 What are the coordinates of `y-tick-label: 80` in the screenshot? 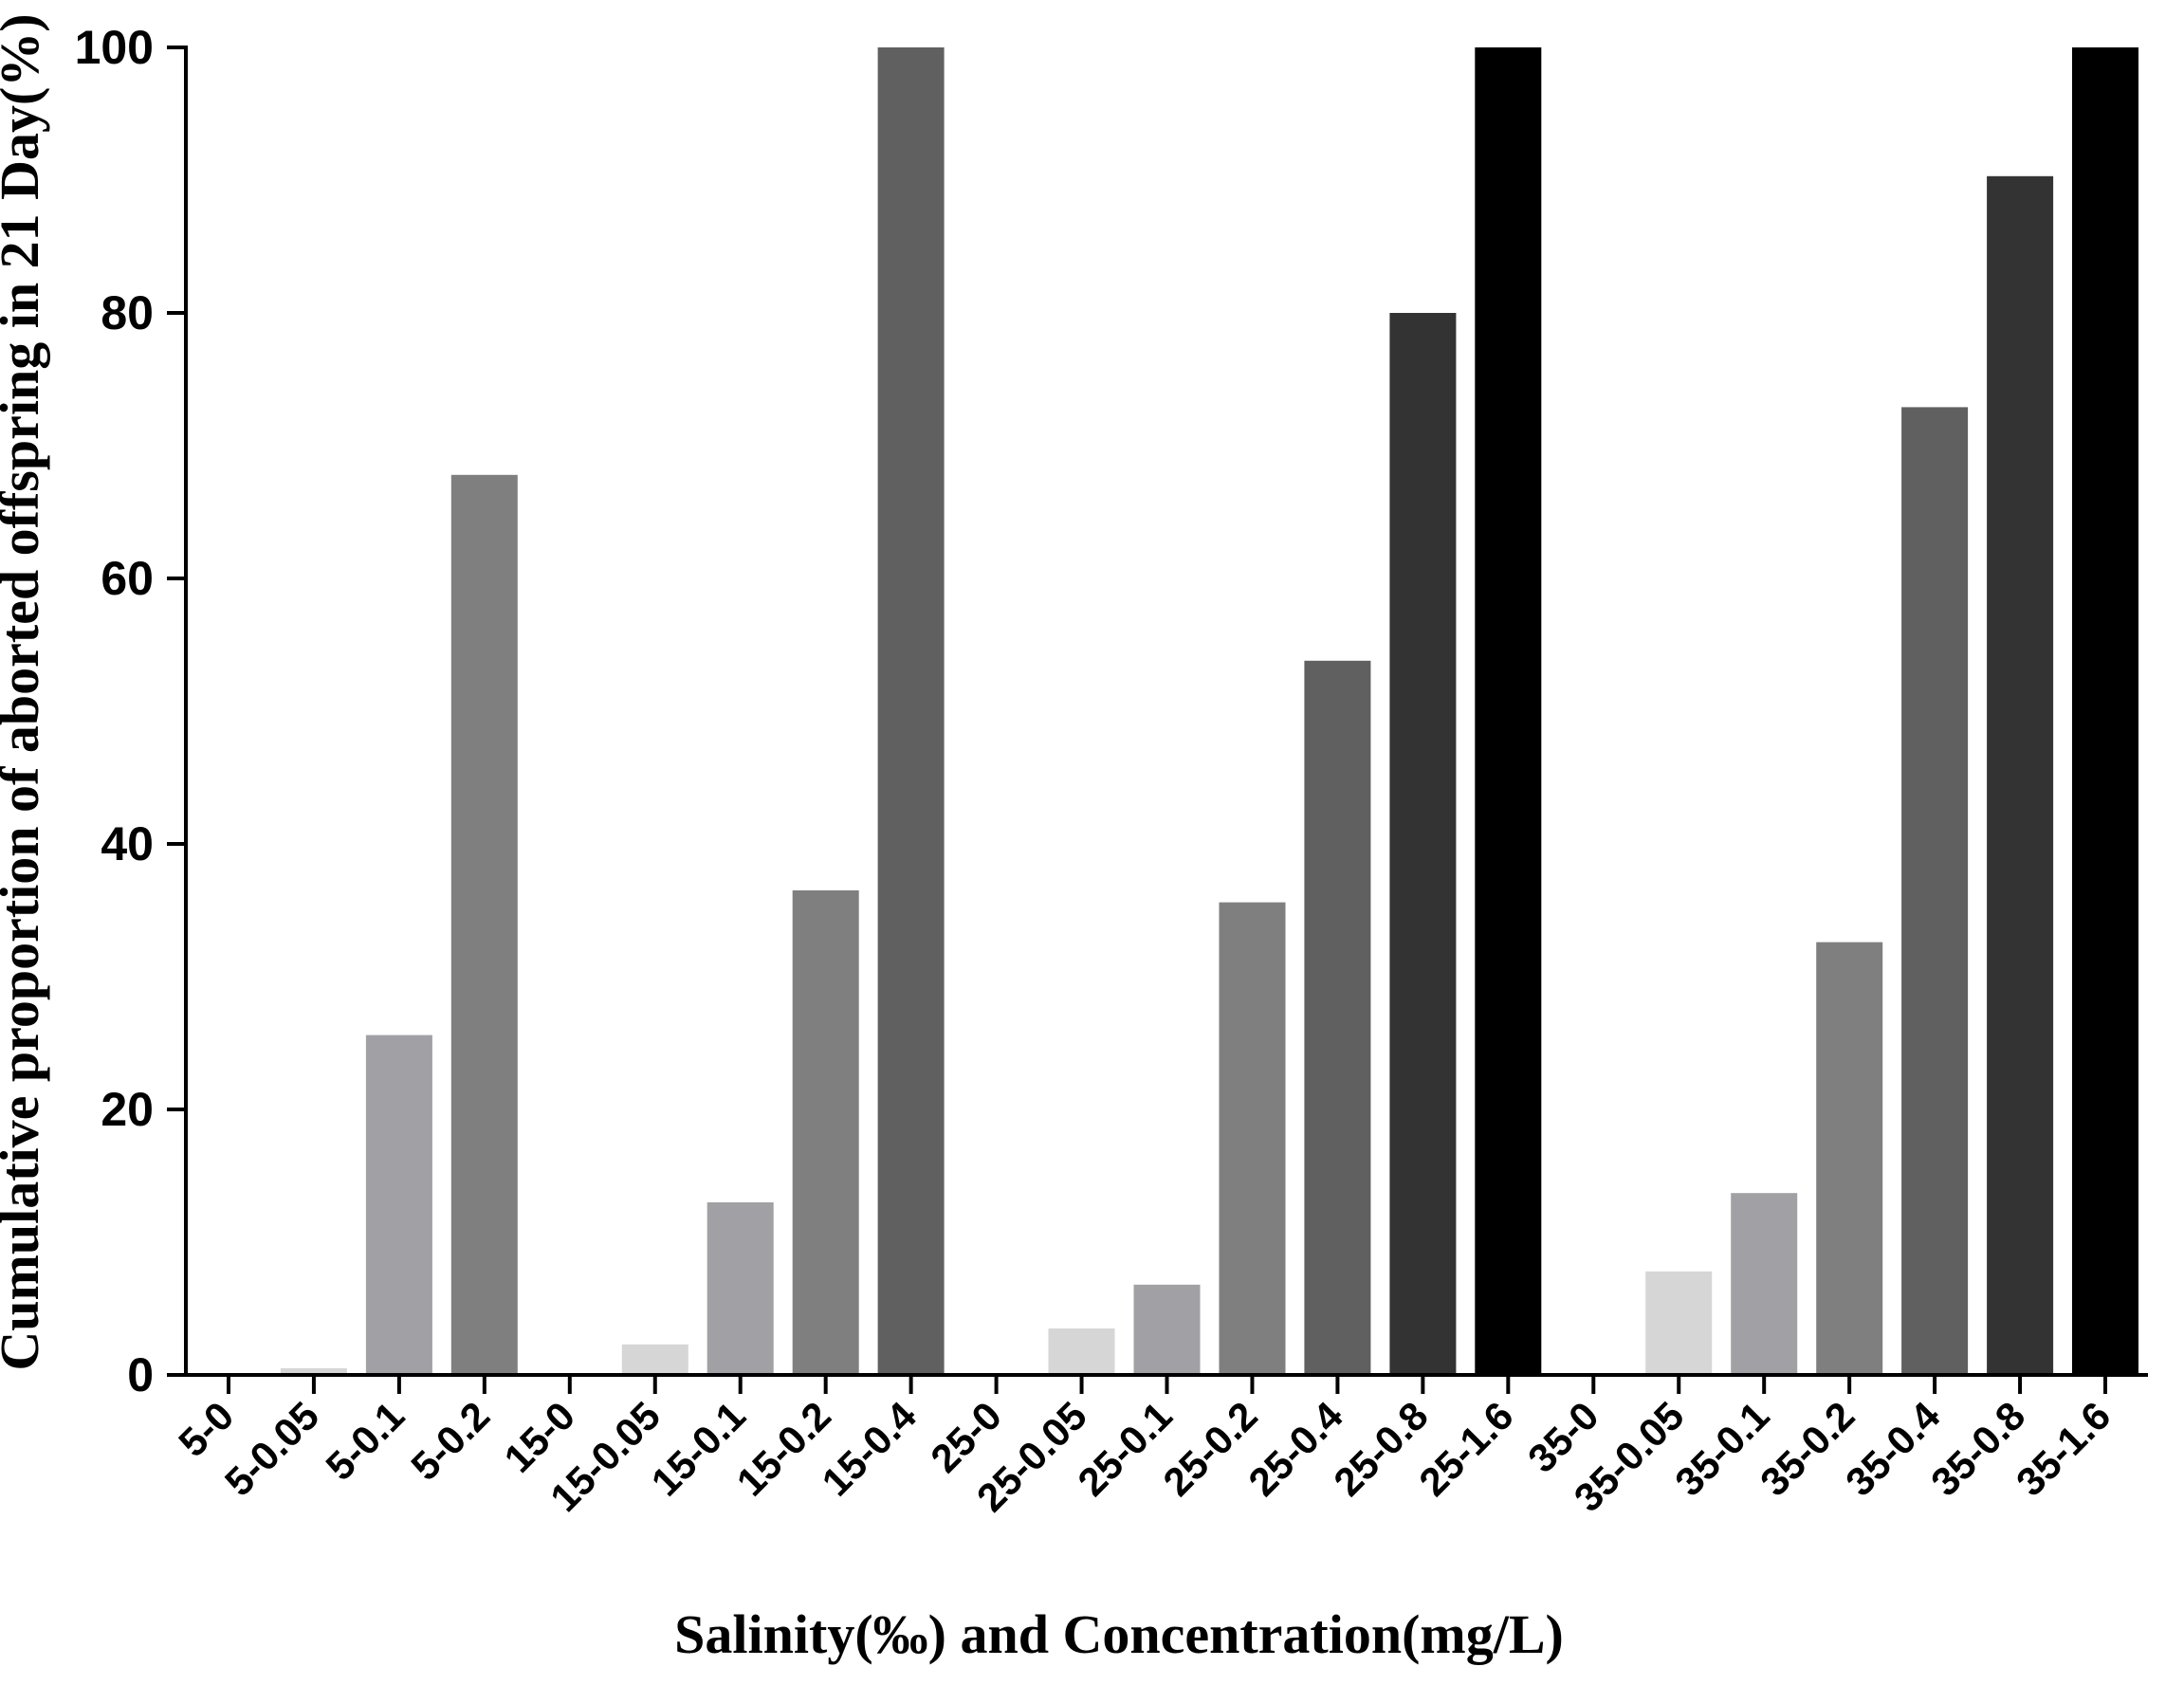 It's located at (127, 312).